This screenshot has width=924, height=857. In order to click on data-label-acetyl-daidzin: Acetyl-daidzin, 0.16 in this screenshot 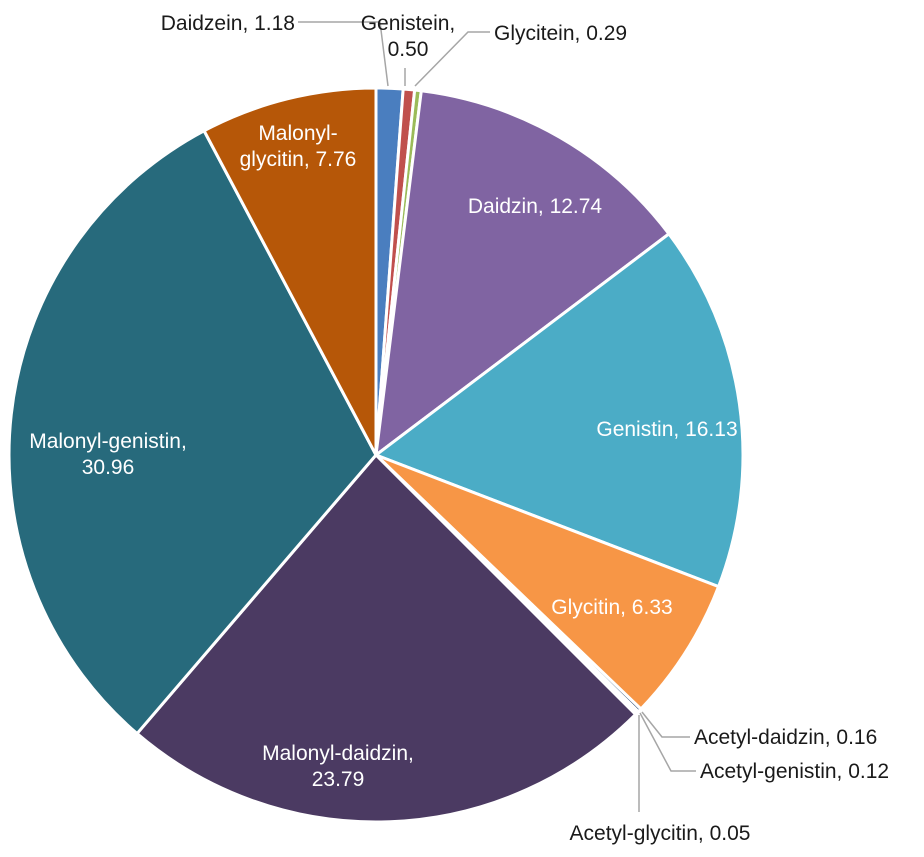, I will do `click(785, 737)`.